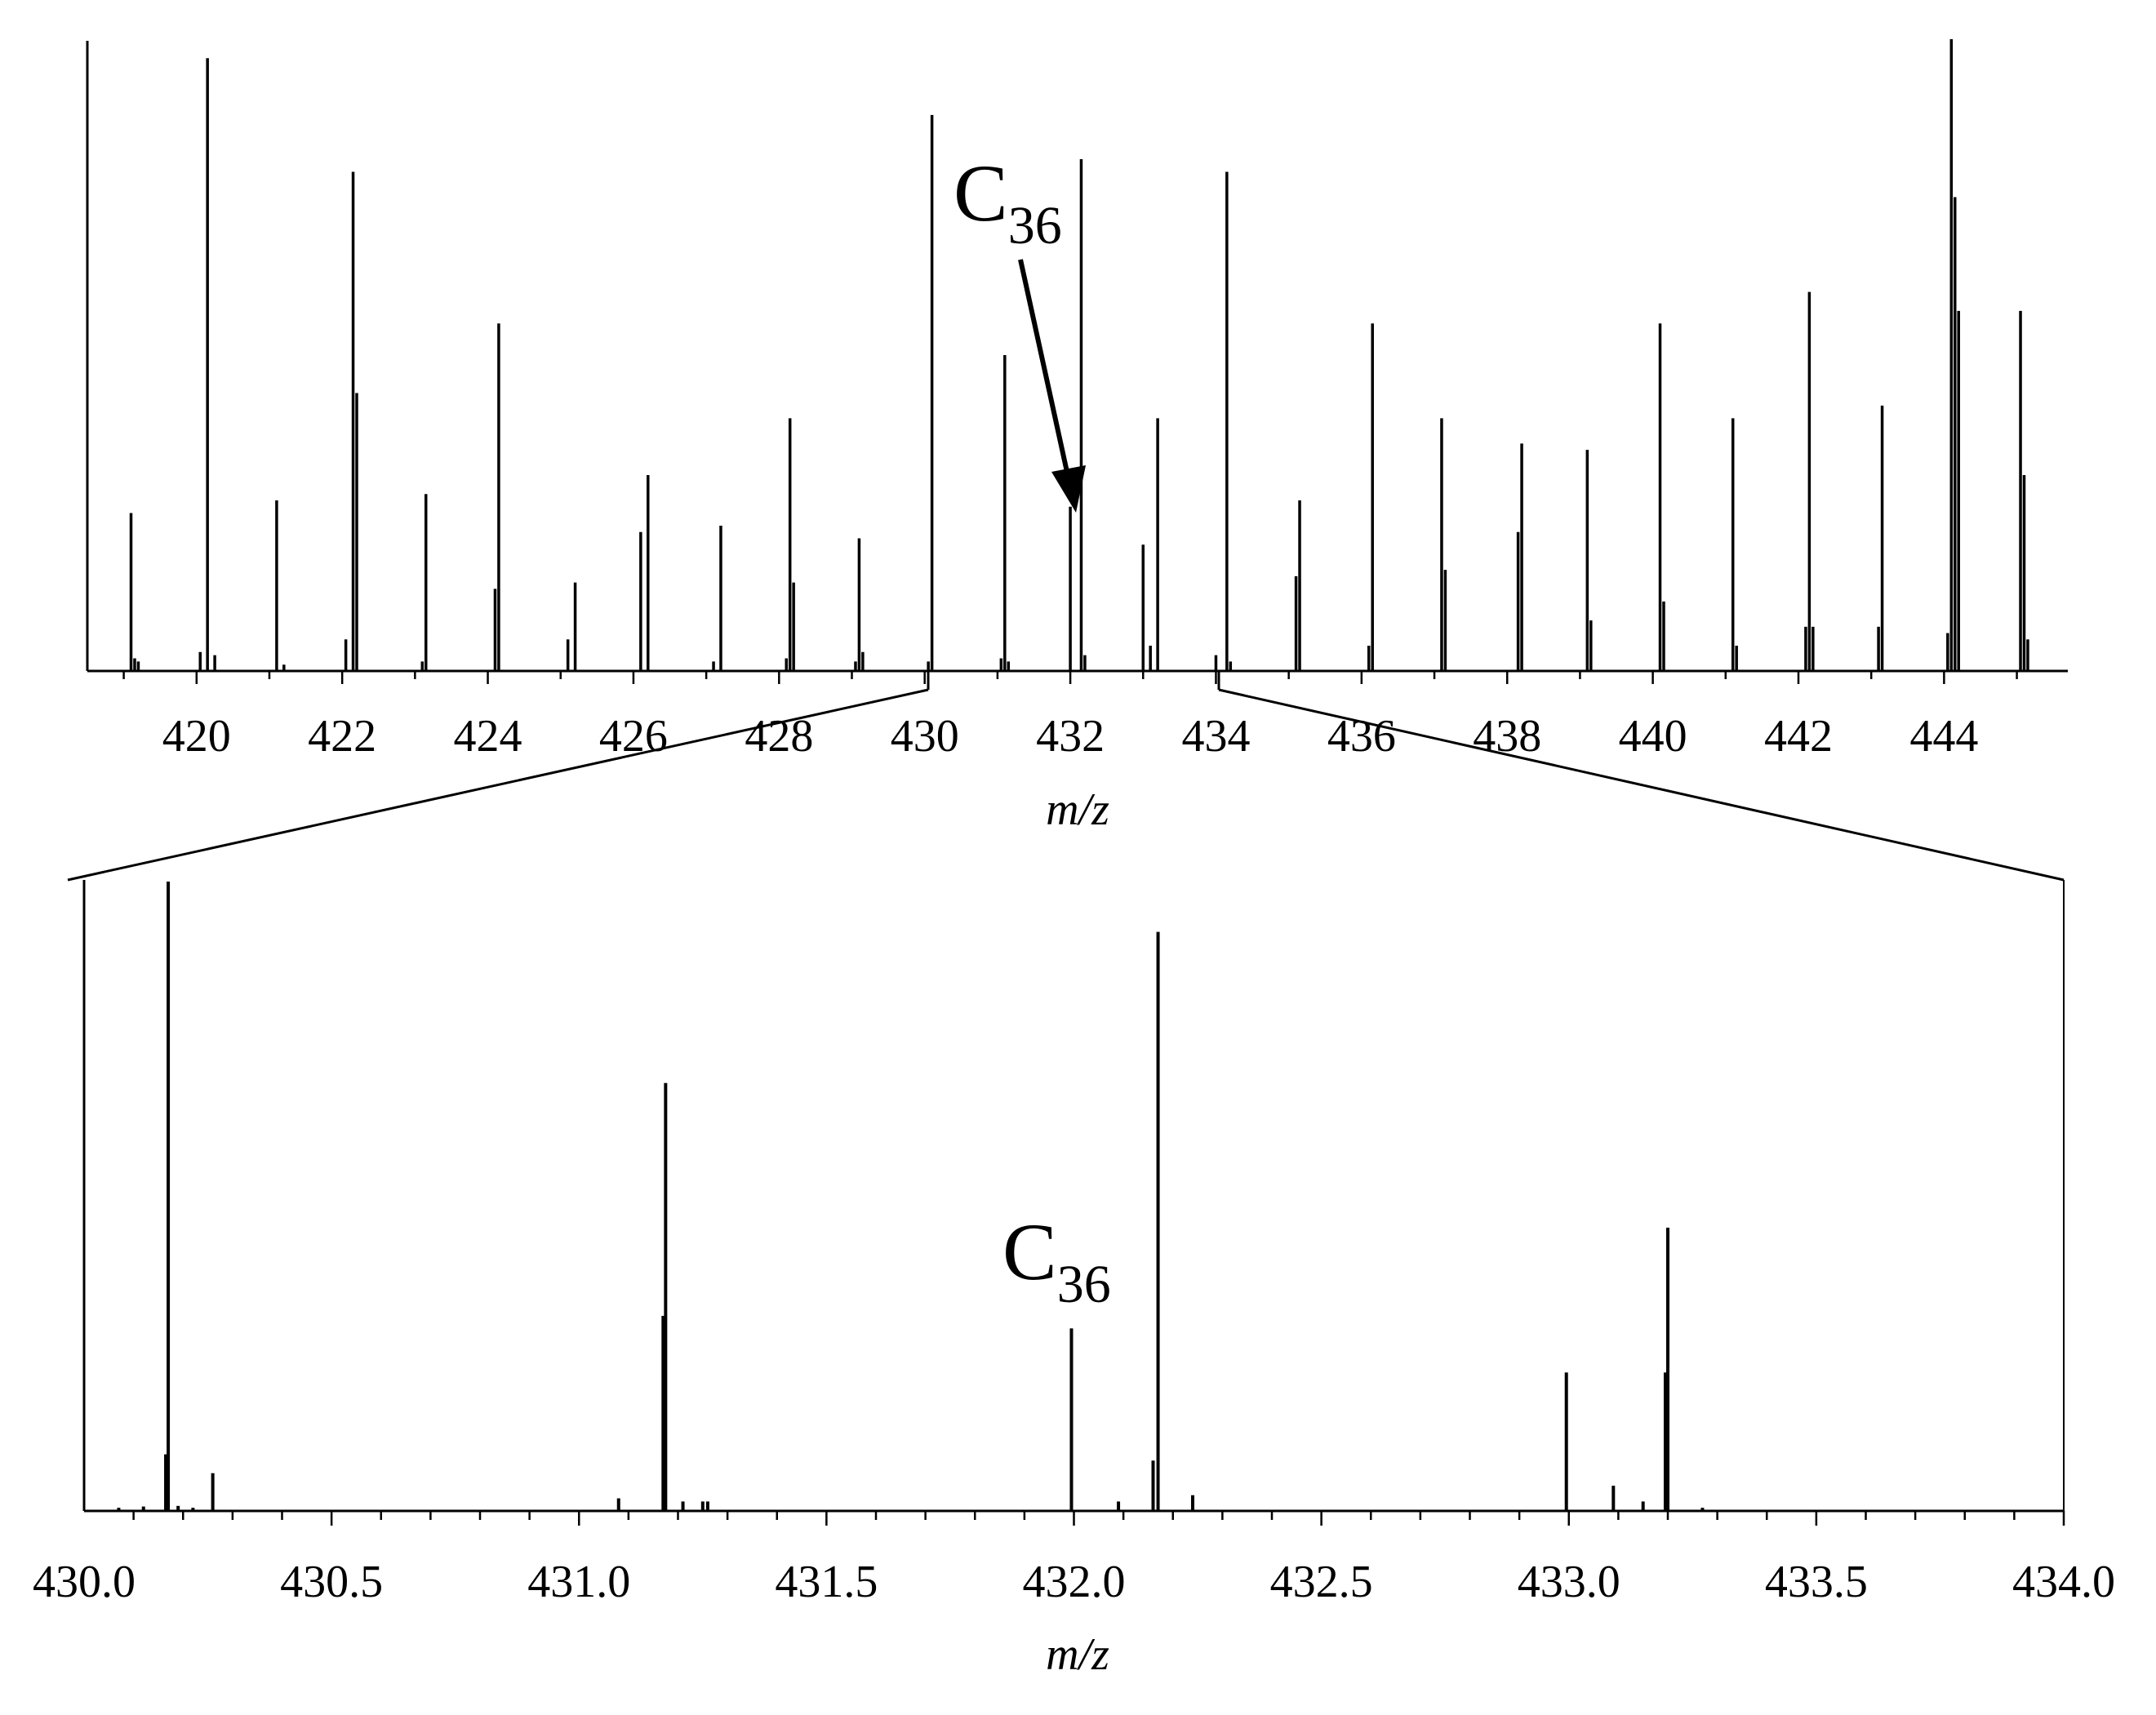 The height and width of the screenshot is (1715, 2156). I want to click on overview-tick-label: 426, so click(633, 736).